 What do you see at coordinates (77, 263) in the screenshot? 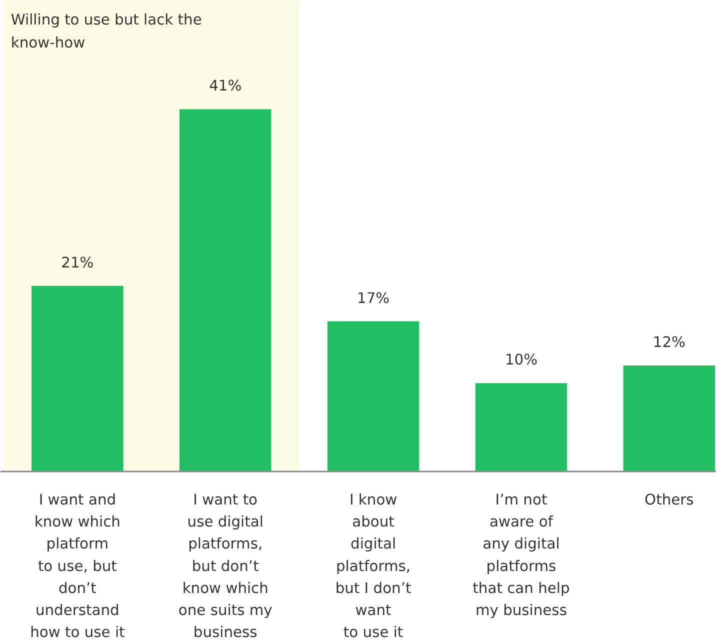
I see `data-label: 21%` at bounding box center [77, 263].